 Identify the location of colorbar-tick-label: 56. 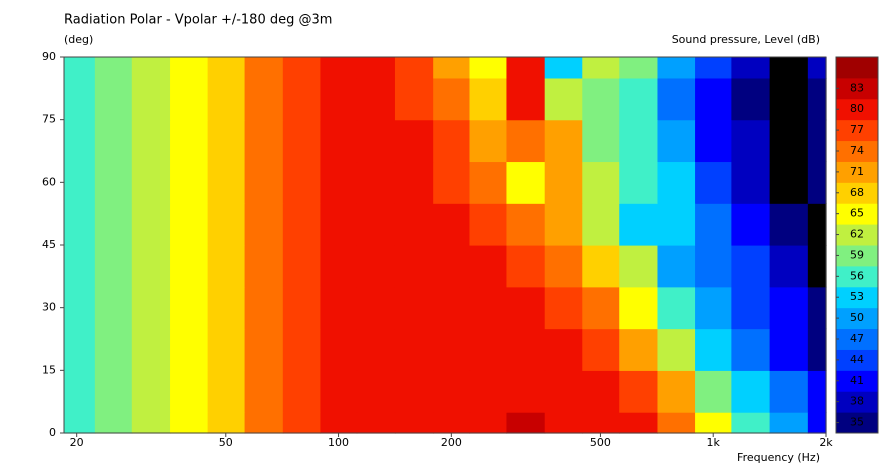
(857, 275).